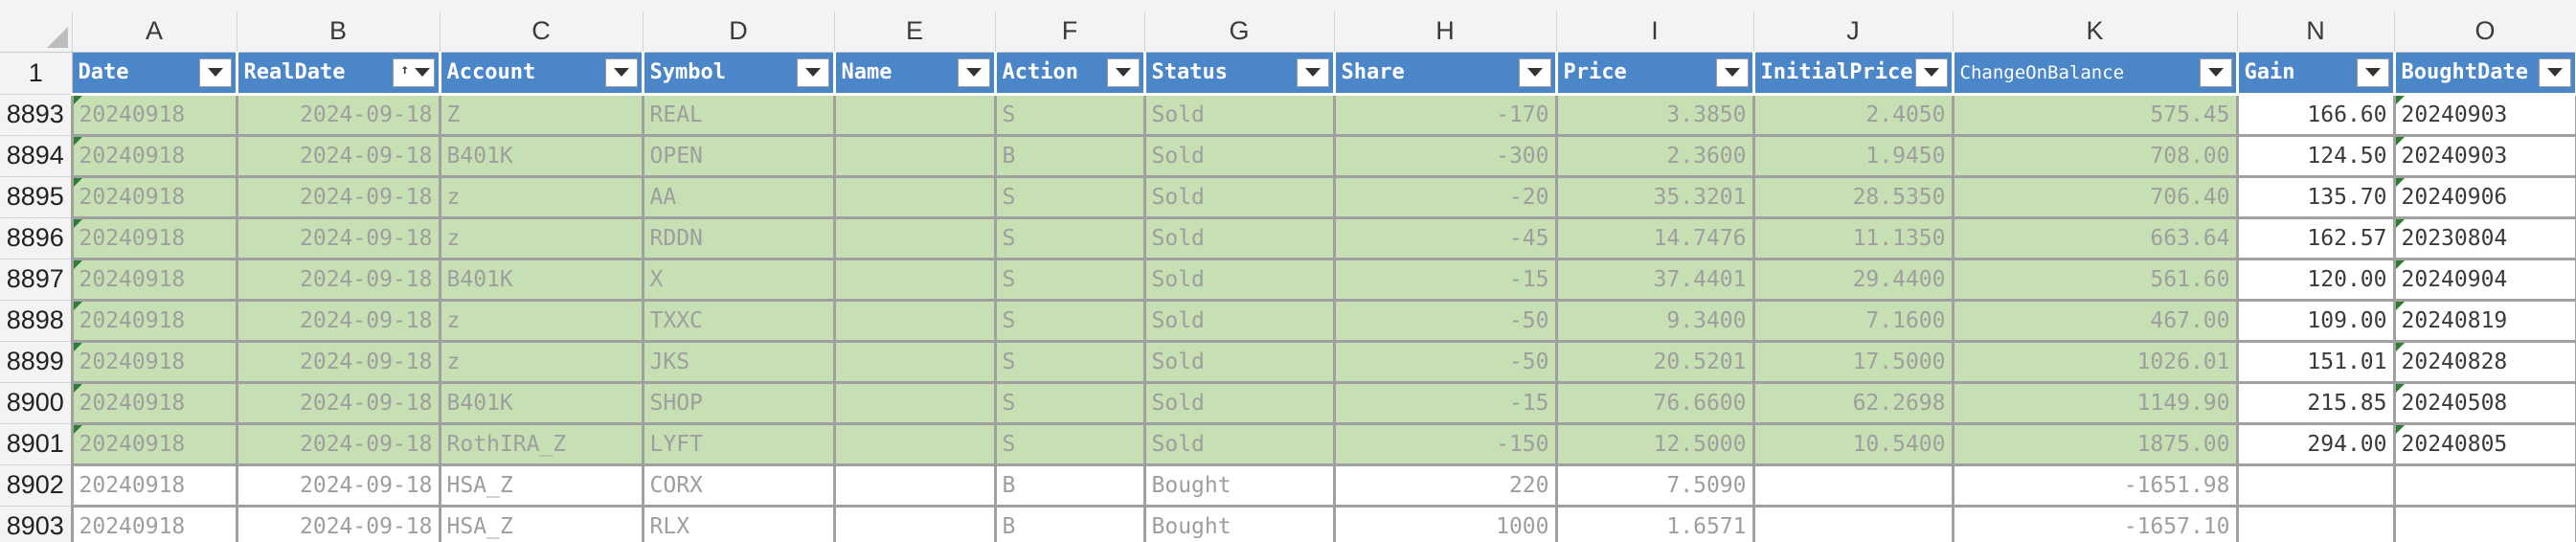 Image resolution: width=2576 pixels, height=542 pixels. Describe the element at coordinates (2315, 486) in the screenshot. I see `cell-gain` at that location.